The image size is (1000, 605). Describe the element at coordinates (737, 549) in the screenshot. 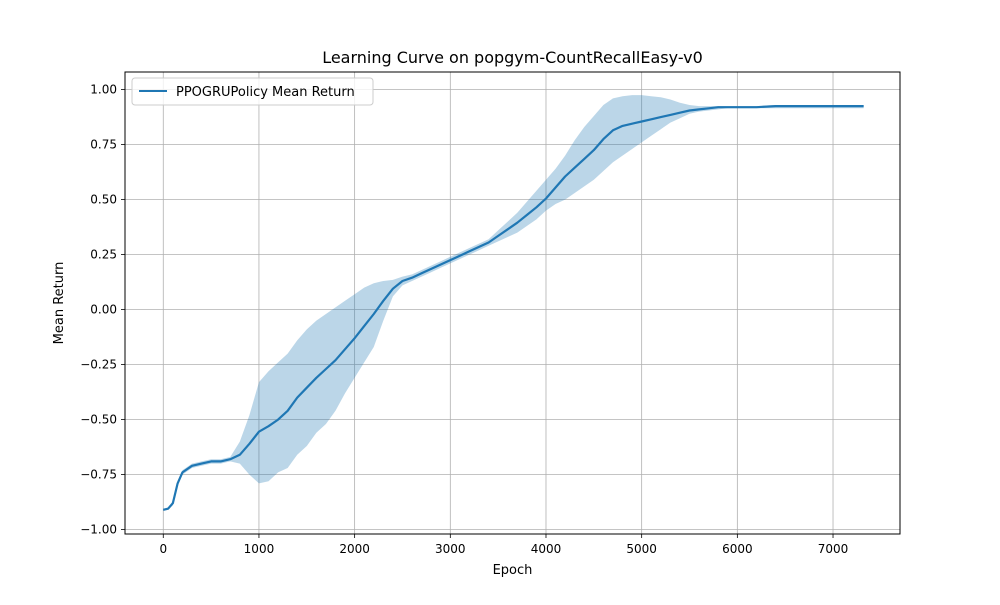

I see `x-tick-label: 6000` at that location.